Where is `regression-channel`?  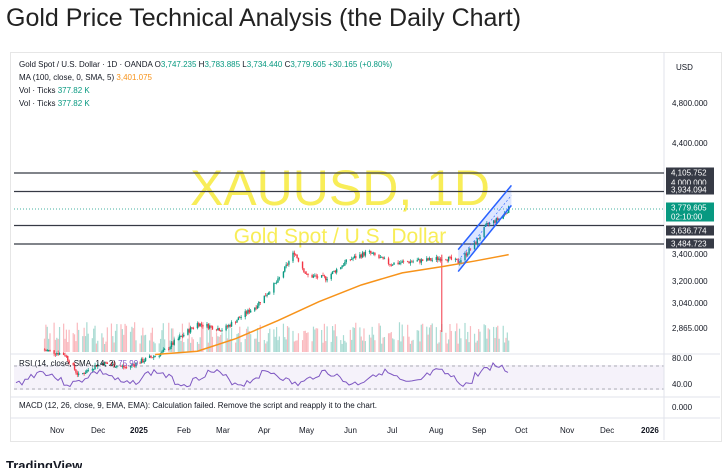 regression-channel is located at coordinates (485, 228).